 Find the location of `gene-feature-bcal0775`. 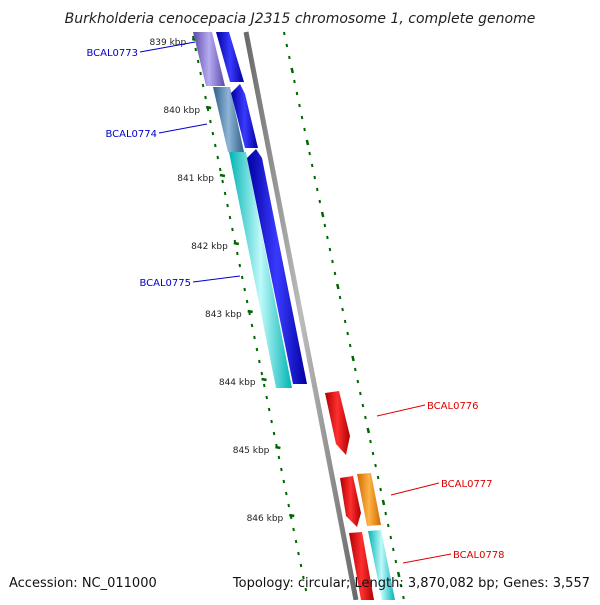

gene-feature-bcal0775 is located at coordinates (260, 270).